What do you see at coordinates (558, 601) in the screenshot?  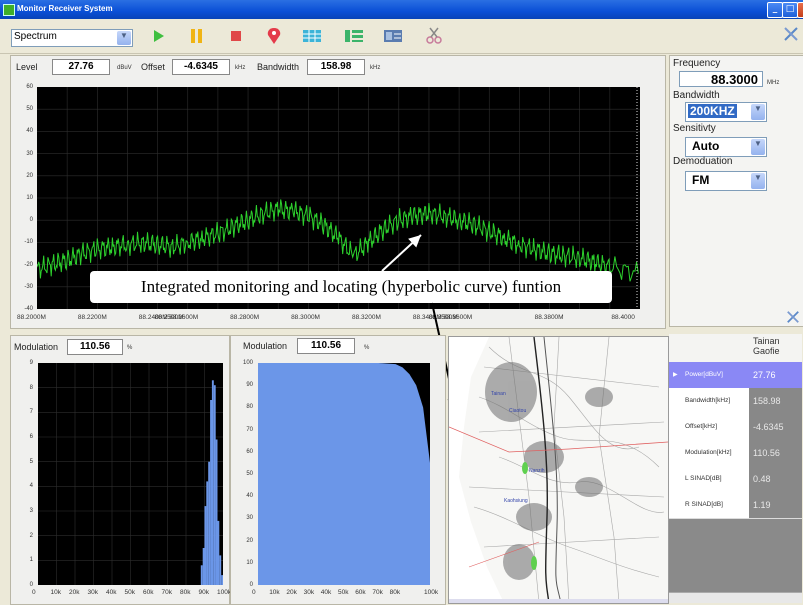 I see `map-scrollbar` at bounding box center [558, 601].